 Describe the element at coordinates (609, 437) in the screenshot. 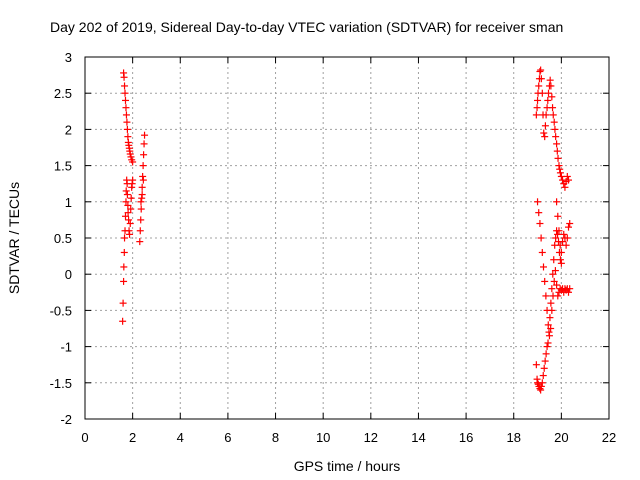

I see `x-tick-label: 22` at that location.